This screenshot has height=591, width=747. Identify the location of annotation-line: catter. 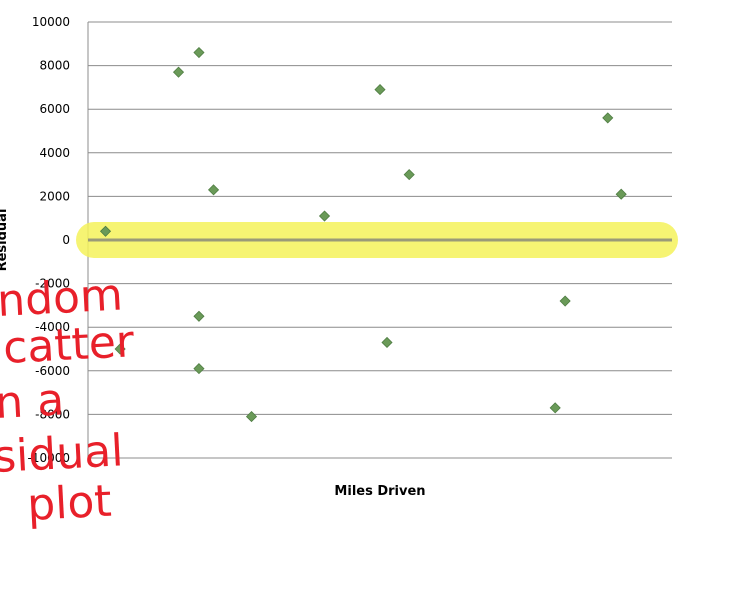
(69, 345).